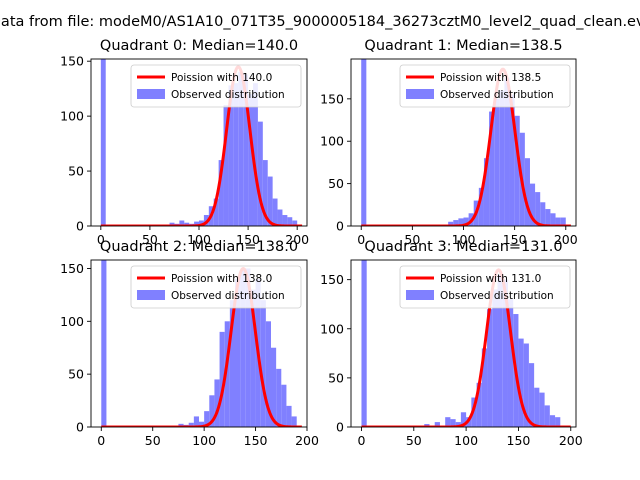 This screenshot has height=480, width=640. What do you see at coordinates (199, 46) in the screenshot?
I see `chart-title: Quadrant 0: Median=140.0` at bounding box center [199, 46].